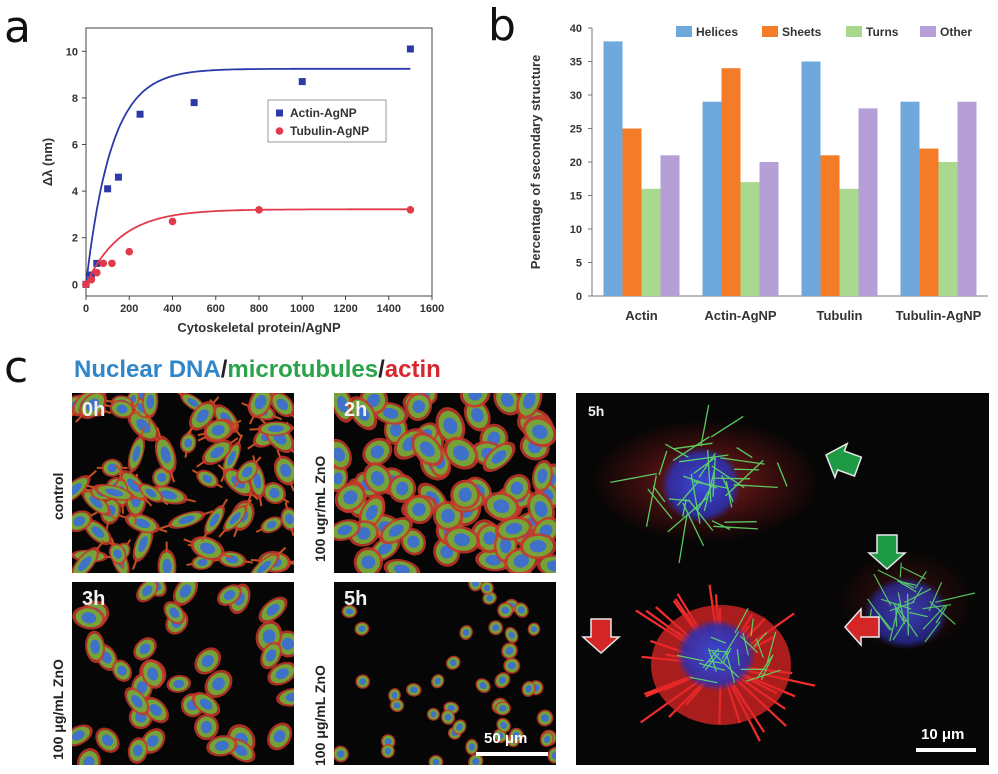 This screenshot has height=774, width=998. I want to click on micrograph-3h-cells, so click(183, 673).